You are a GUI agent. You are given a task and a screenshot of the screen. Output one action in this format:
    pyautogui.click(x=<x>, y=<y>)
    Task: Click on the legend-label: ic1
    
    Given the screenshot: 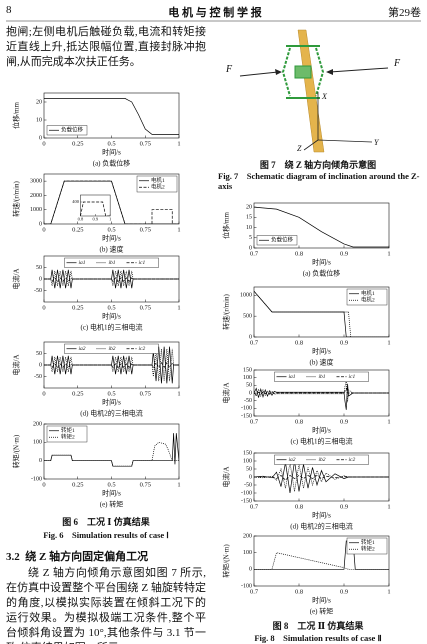 What is the action you would take?
    pyautogui.click(x=142, y=263)
    